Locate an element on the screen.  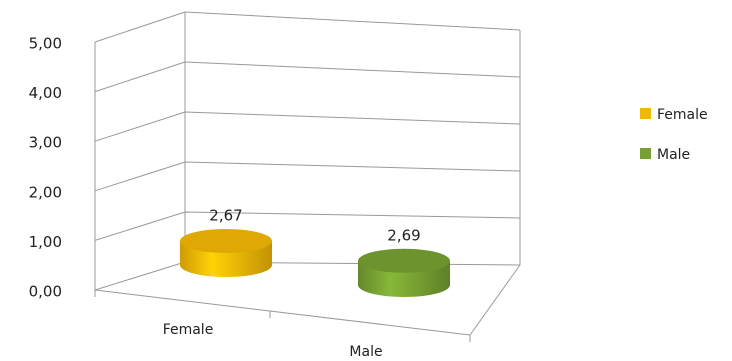
y-tick-label: 4,00 is located at coordinates (45, 93).